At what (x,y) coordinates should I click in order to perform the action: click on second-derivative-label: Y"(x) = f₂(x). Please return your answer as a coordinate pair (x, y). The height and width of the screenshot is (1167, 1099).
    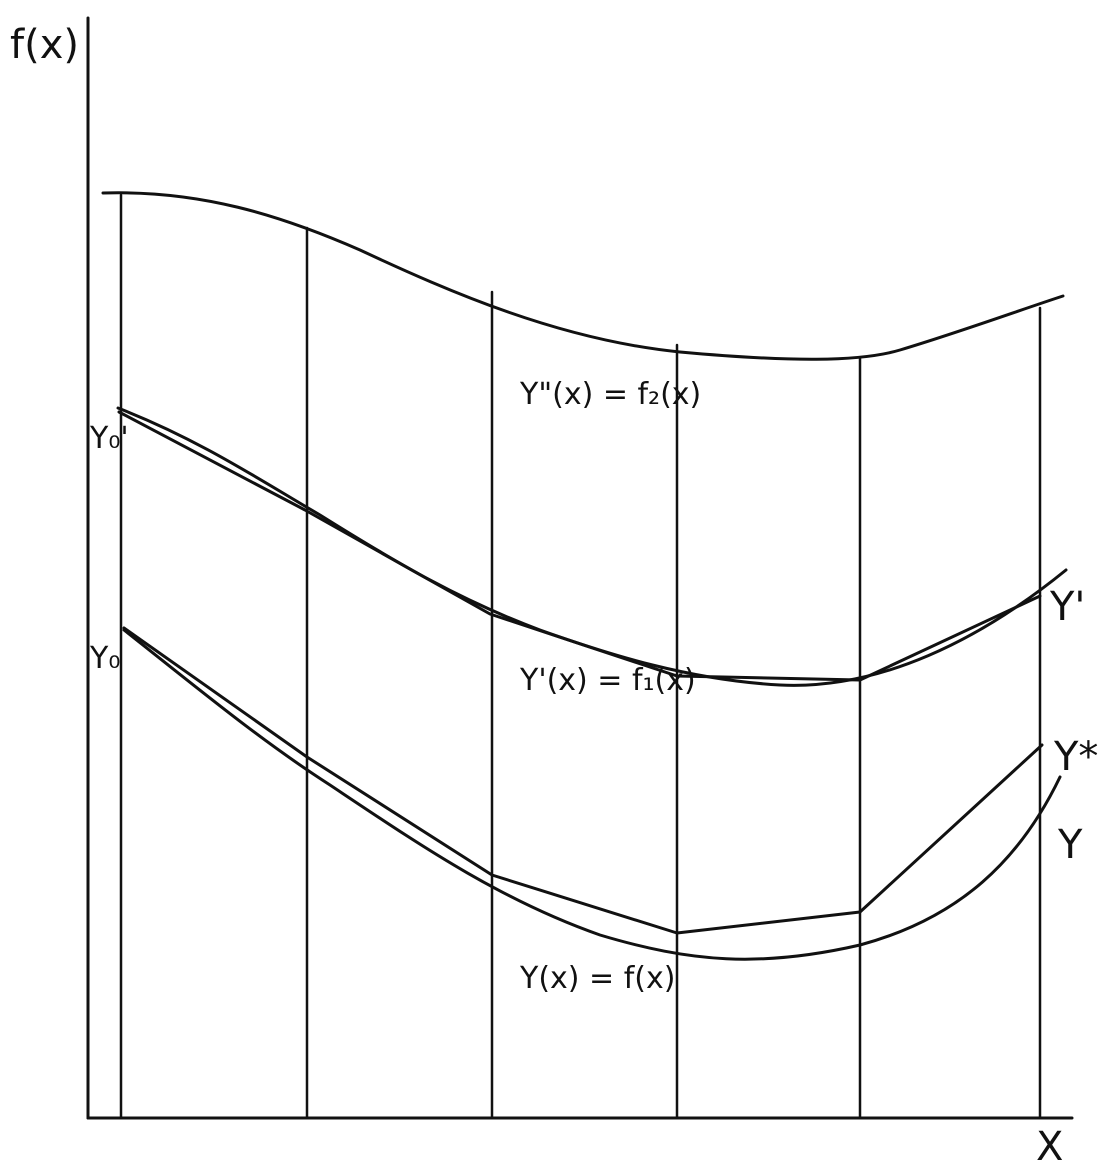
    Looking at the image, I should click on (610, 394).